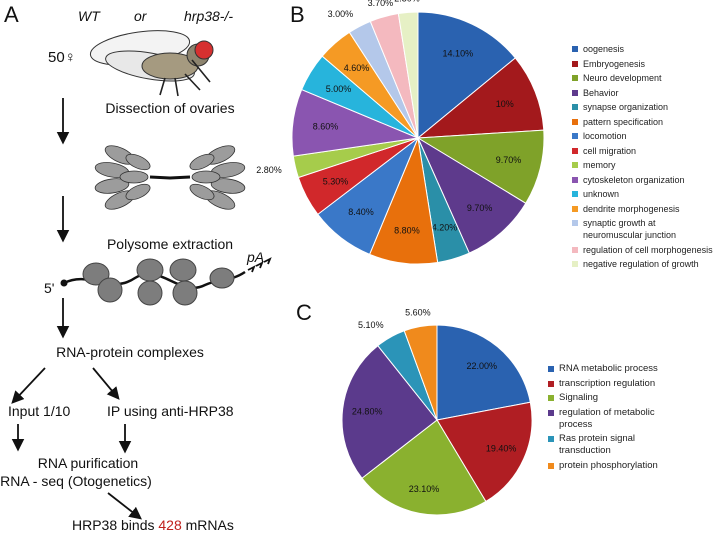  I want to click on value-label: 5.30%, so click(336, 181).